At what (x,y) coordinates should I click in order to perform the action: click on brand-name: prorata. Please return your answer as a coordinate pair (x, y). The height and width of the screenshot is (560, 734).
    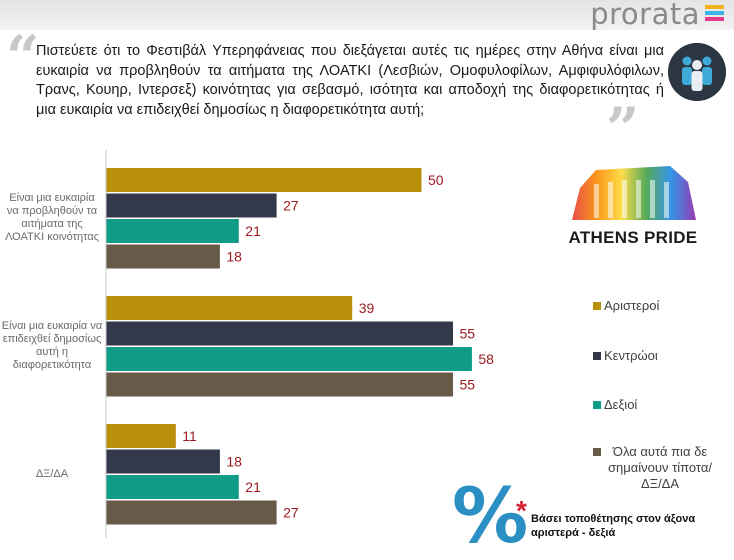
    Looking at the image, I should click on (645, 15).